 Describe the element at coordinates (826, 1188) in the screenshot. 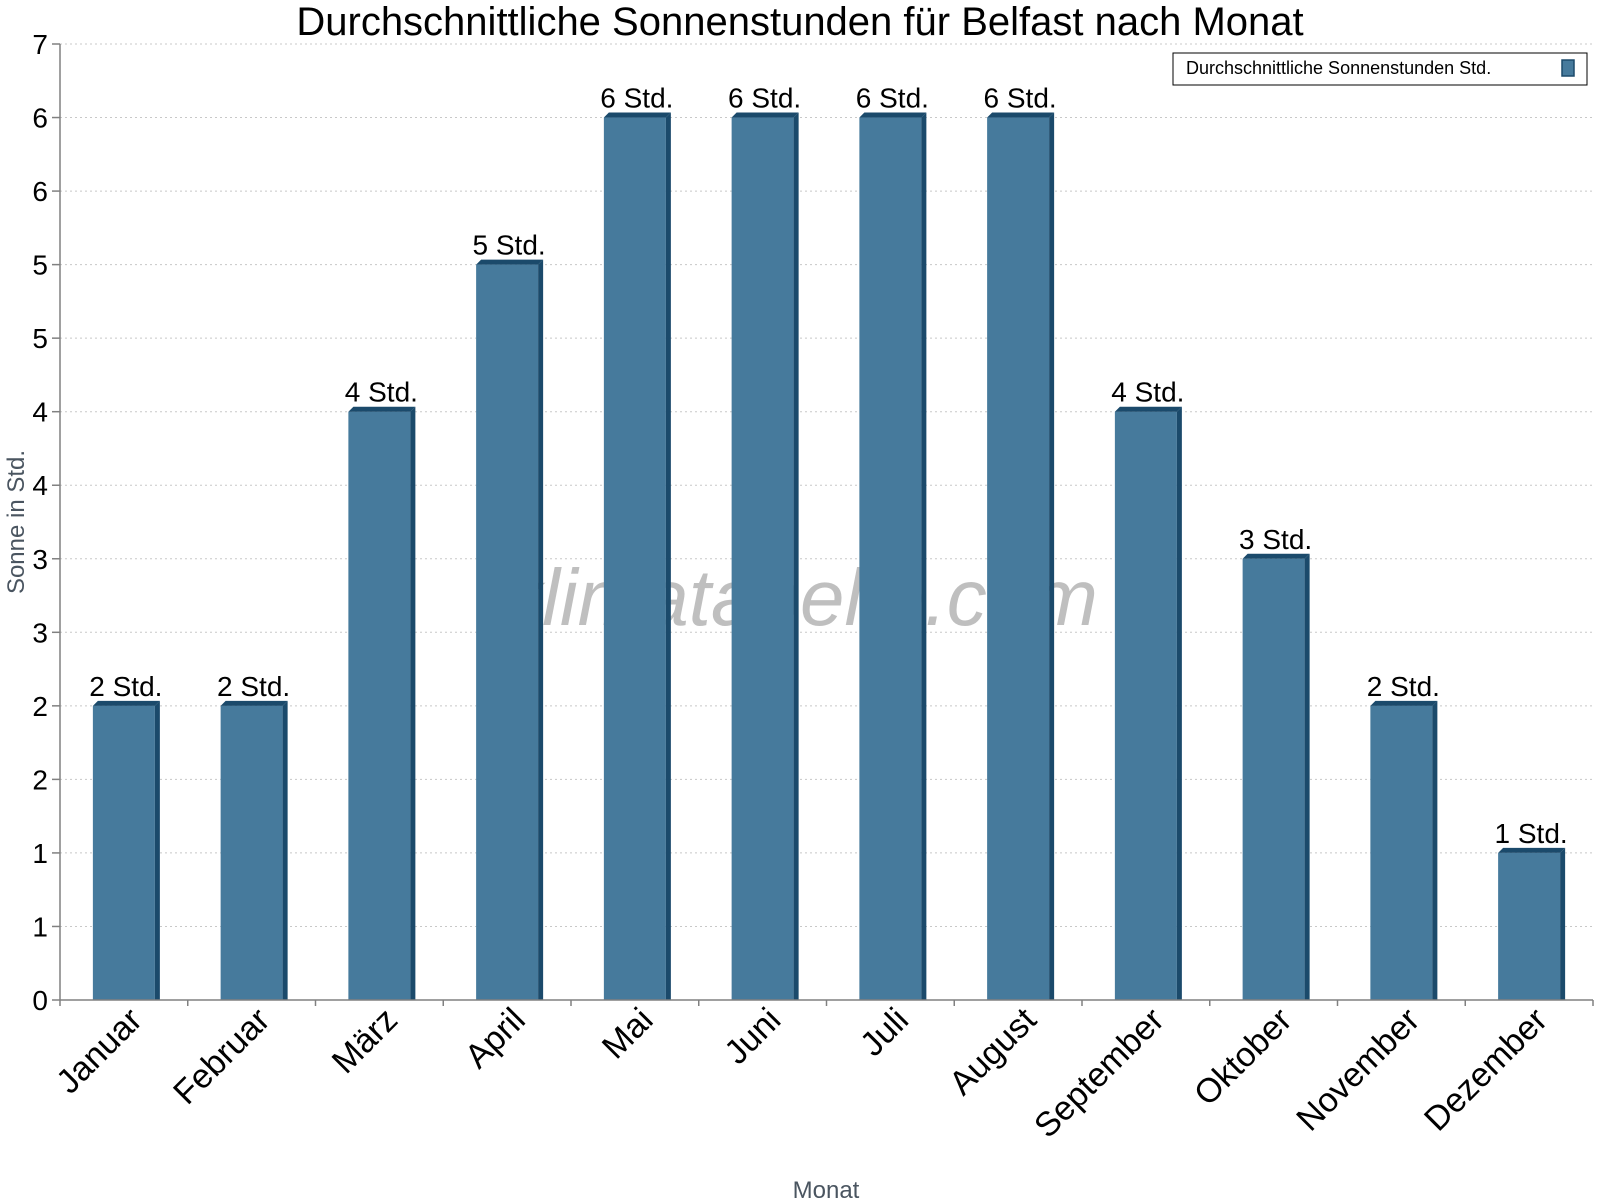

I see `x-axis-label: Monat` at that location.